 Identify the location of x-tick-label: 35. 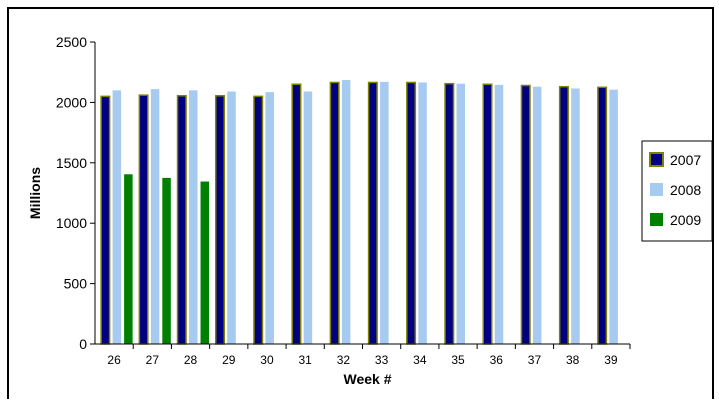
(458, 360).